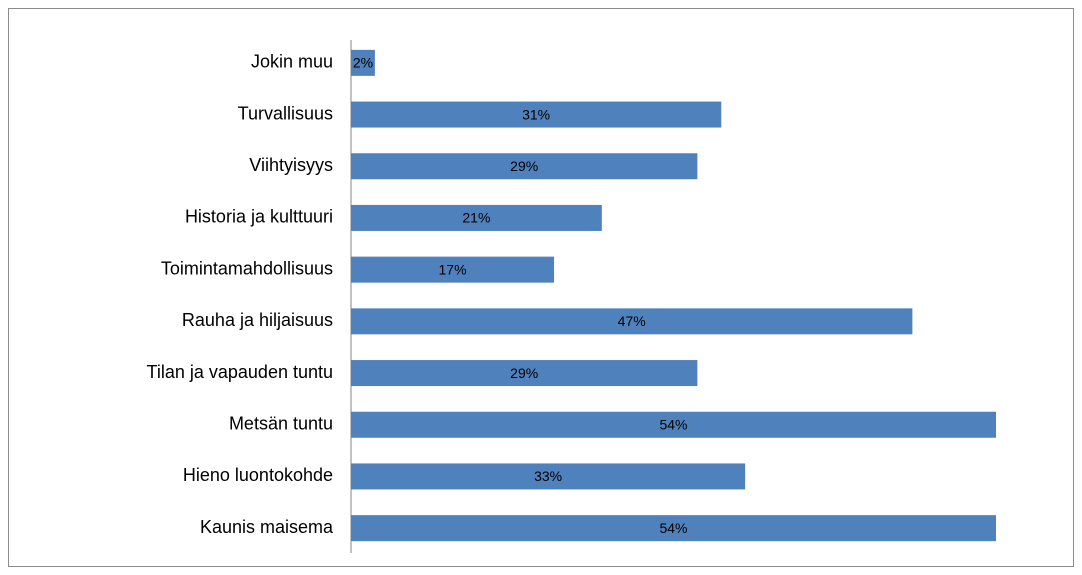 Image resolution: width=1082 pixels, height=575 pixels. I want to click on data-label: 33%, so click(548, 476).